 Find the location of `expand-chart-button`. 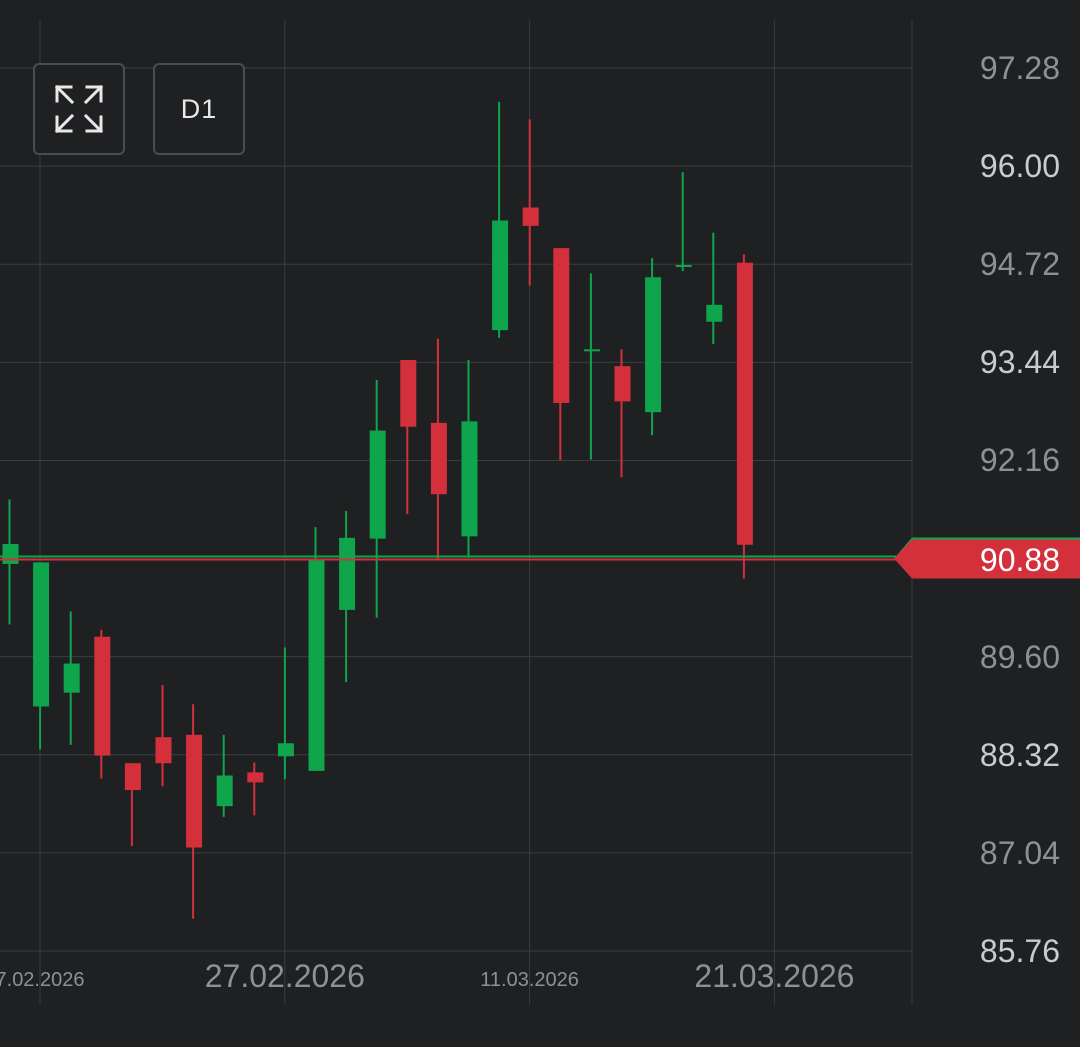

expand-chart-button is located at coordinates (79, 109).